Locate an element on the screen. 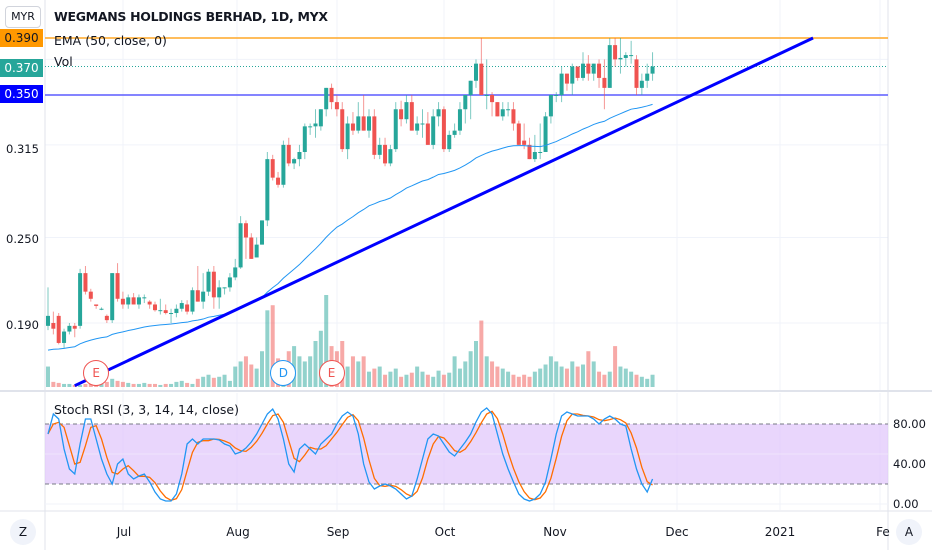 This screenshot has height=550, width=932. ema-legend: EMA (50, close, 0) is located at coordinates (110, 40).